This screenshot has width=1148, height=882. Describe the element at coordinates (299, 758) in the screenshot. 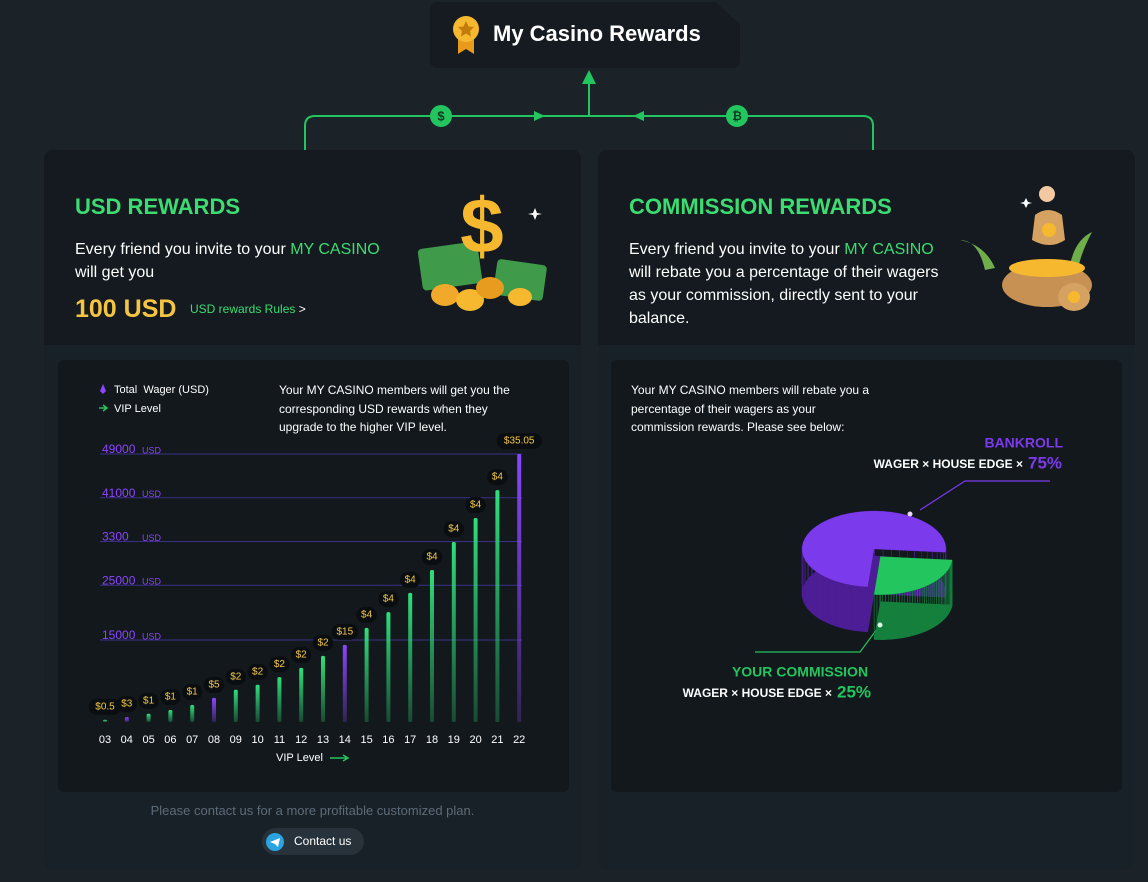

I see `x-axis-label: VIP Level` at that location.